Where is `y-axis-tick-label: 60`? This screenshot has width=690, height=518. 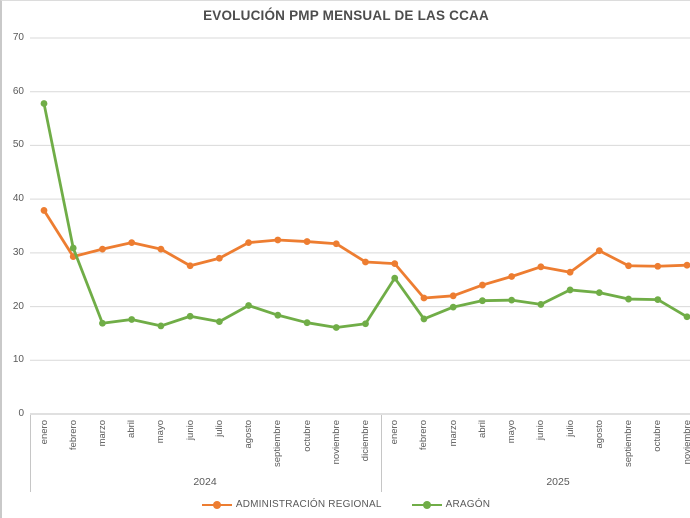 y-axis-tick-label: 60 is located at coordinates (18, 91).